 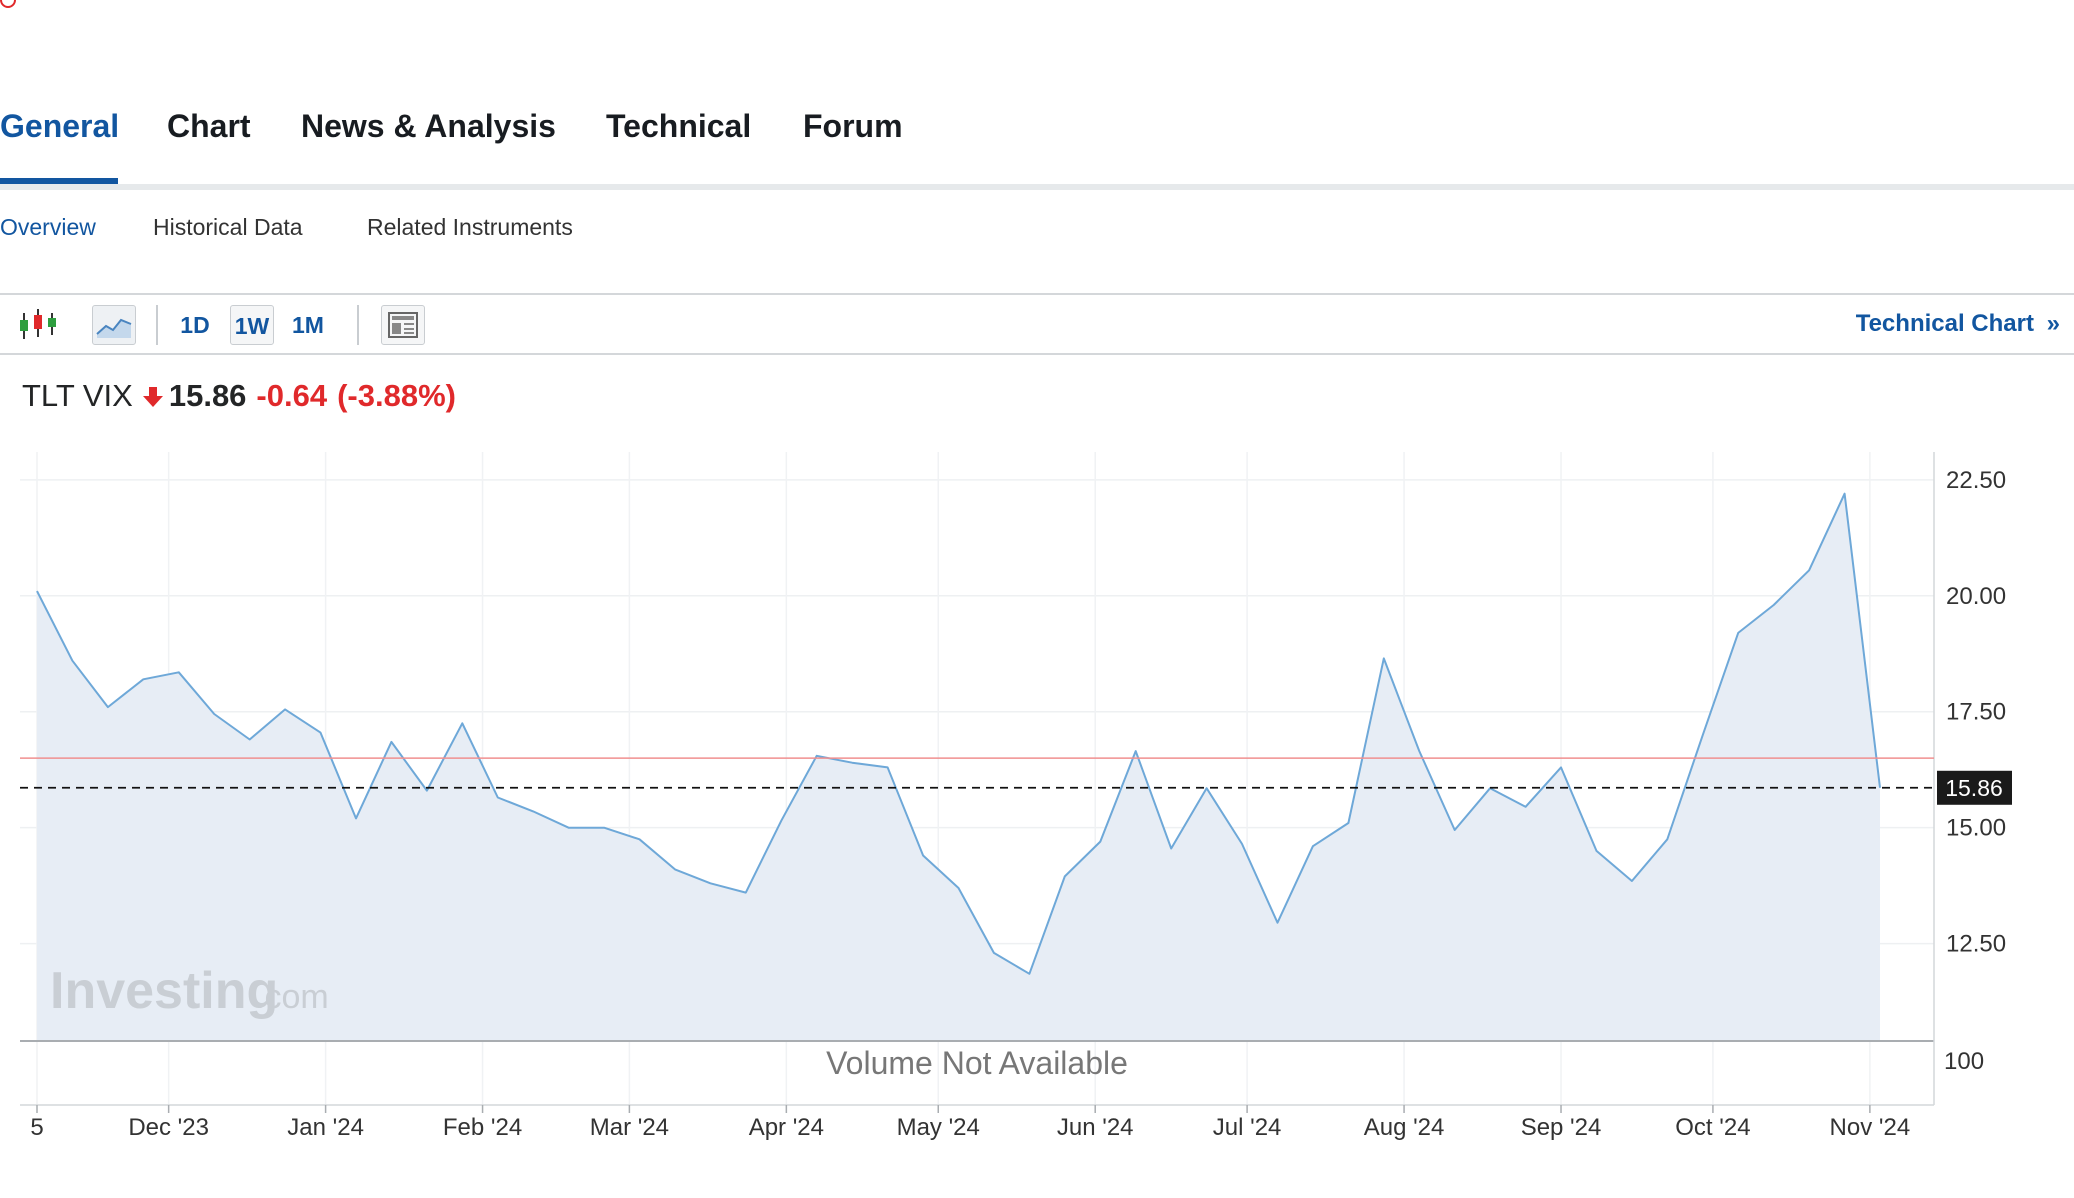 What do you see at coordinates (209, 126) in the screenshot?
I see `tab-chart: Chart` at bounding box center [209, 126].